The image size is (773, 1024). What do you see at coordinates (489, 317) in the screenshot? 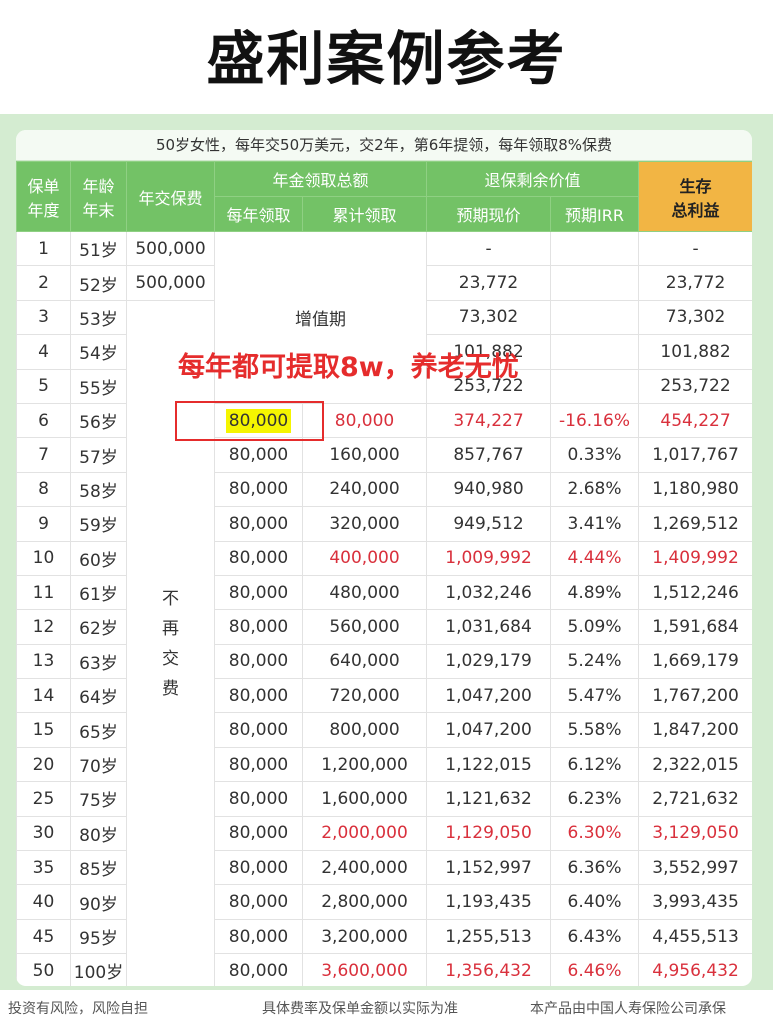
I see `cell-expected-value: 73,302` at bounding box center [489, 317].